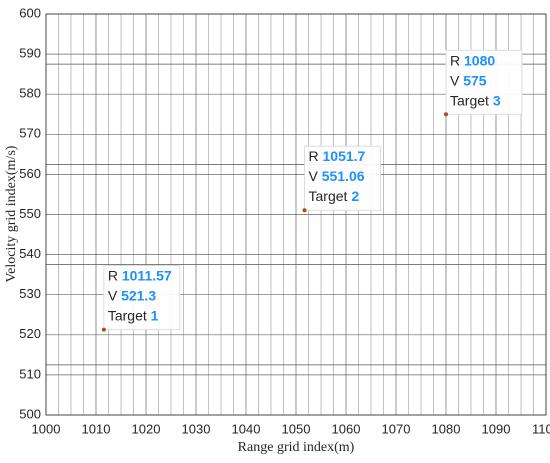  I want to click on tip-row: R 1080, so click(472, 60).